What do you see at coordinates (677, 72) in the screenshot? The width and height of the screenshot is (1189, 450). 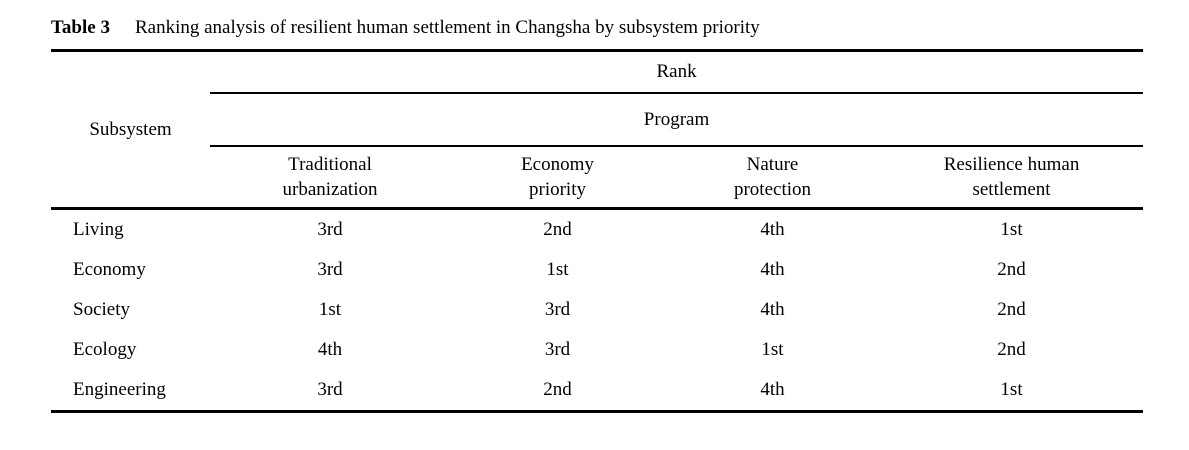 I see `rank-group-header: Rank` at bounding box center [677, 72].